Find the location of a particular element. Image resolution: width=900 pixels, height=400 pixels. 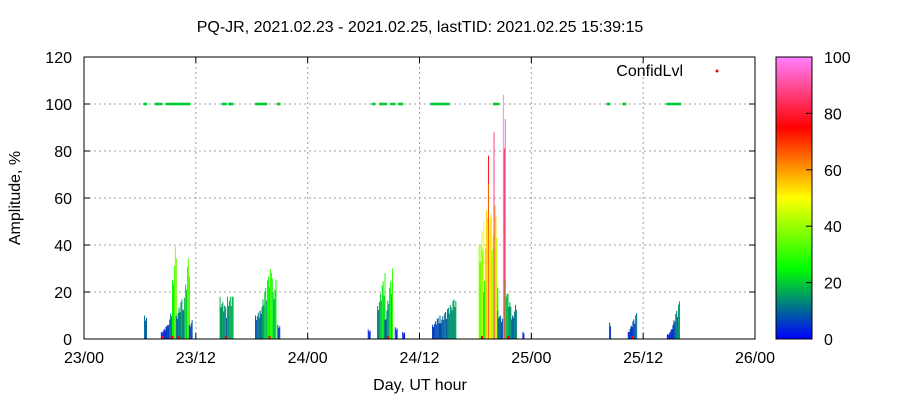

y-axis-label: Amplitude, % is located at coordinates (15, 198).